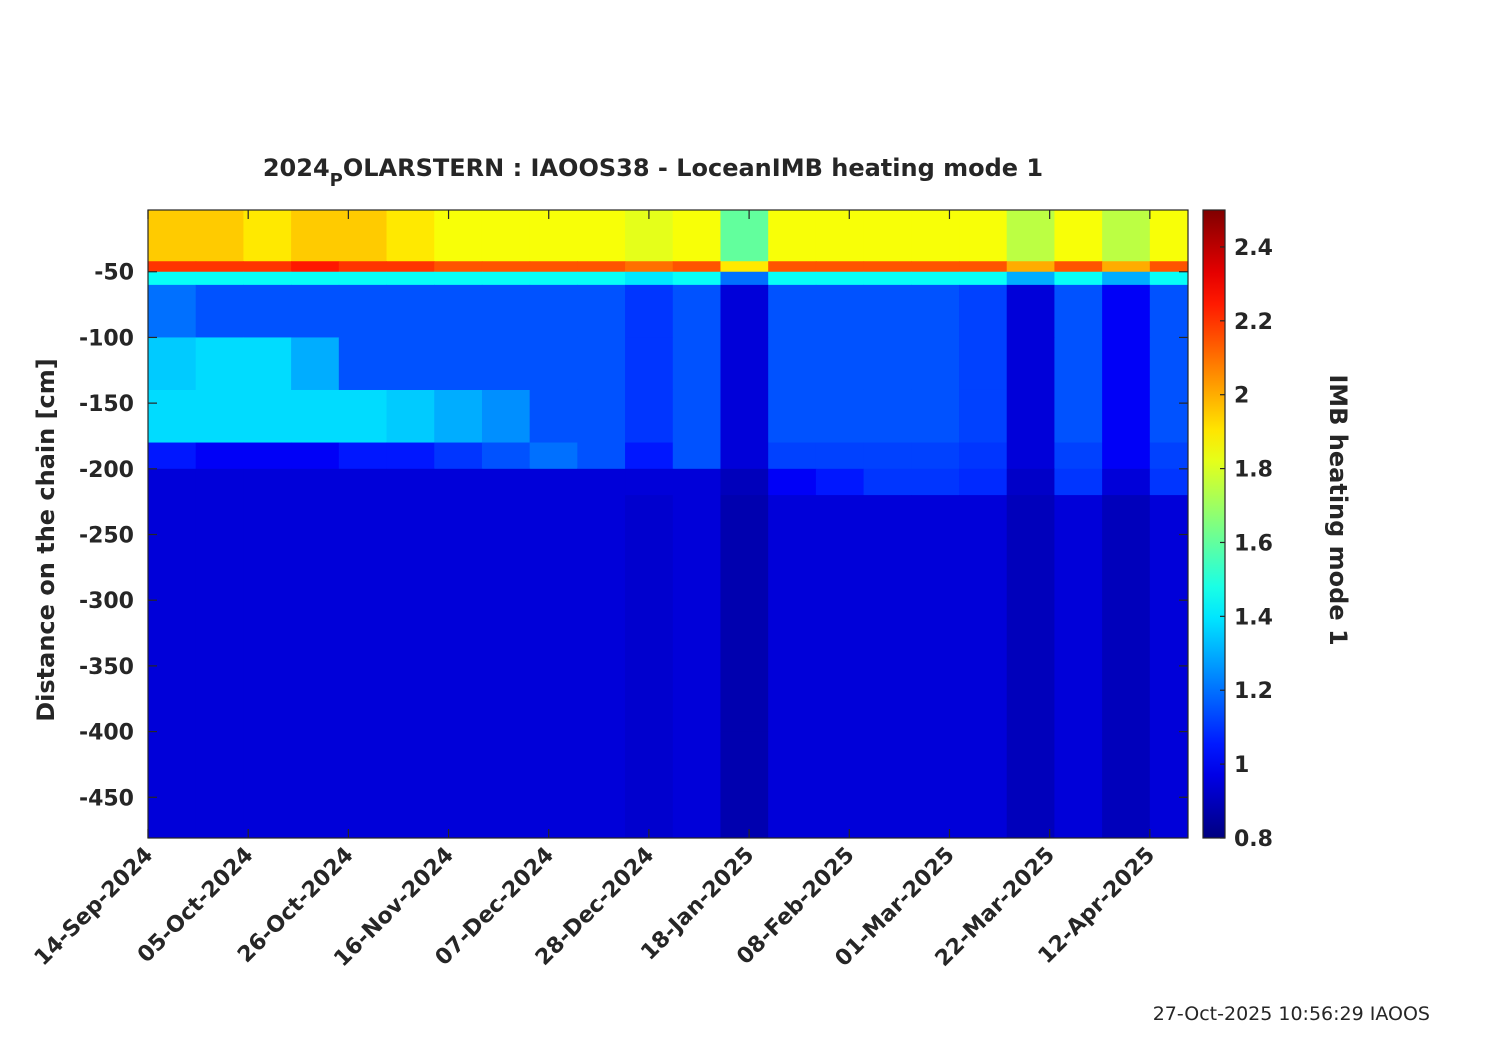 The height and width of the screenshot is (1054, 1485). Describe the element at coordinates (1338, 509) in the screenshot. I see `colorbar-label: IMB heating mode 1` at that location.